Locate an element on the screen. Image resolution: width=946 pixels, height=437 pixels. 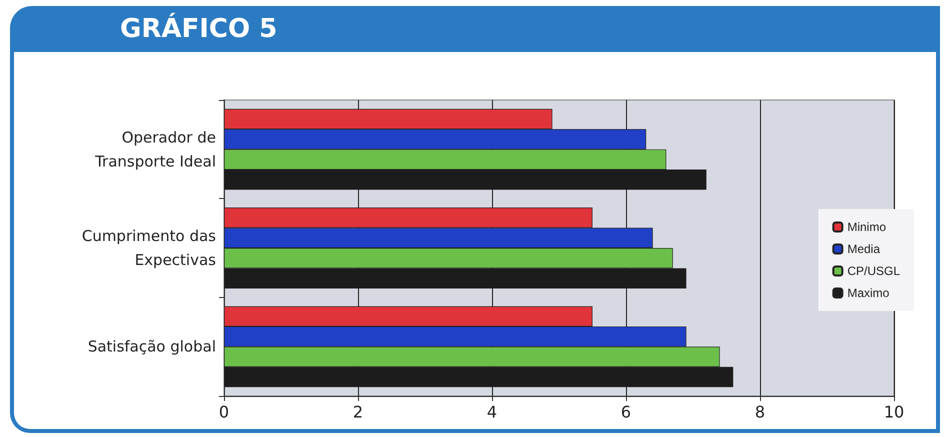
legend-label: Media is located at coordinates (863, 249).